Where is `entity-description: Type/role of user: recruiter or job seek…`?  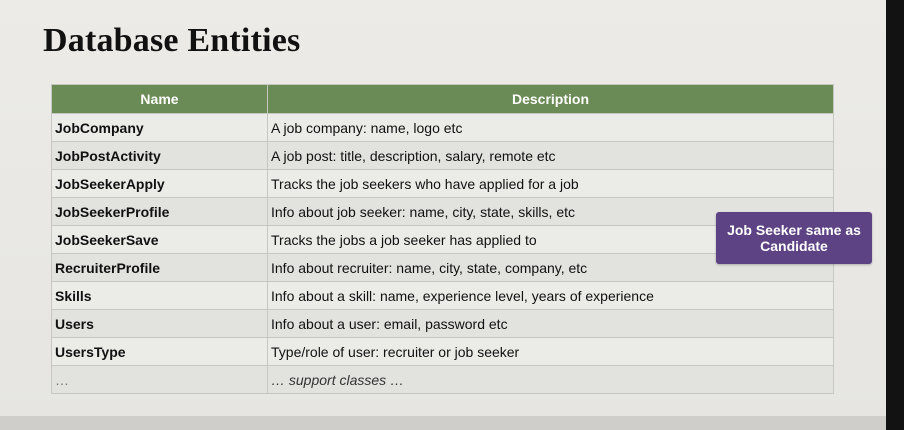 entity-description: Type/role of user: recruiter or job seek… is located at coordinates (550, 351).